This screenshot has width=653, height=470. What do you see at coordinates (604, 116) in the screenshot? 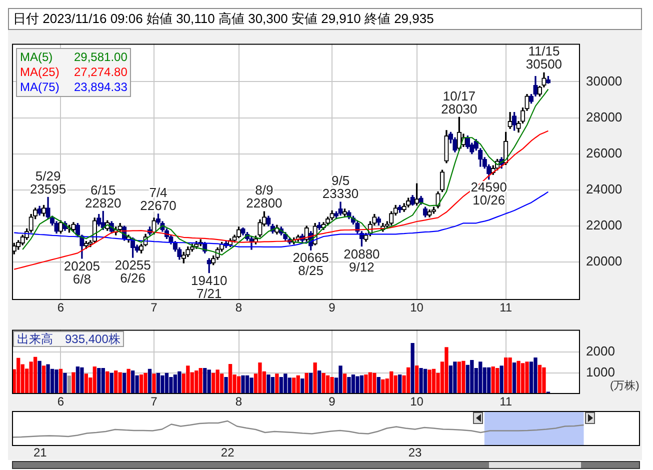
I see `y-tick-label: 28000` at bounding box center [604, 116].